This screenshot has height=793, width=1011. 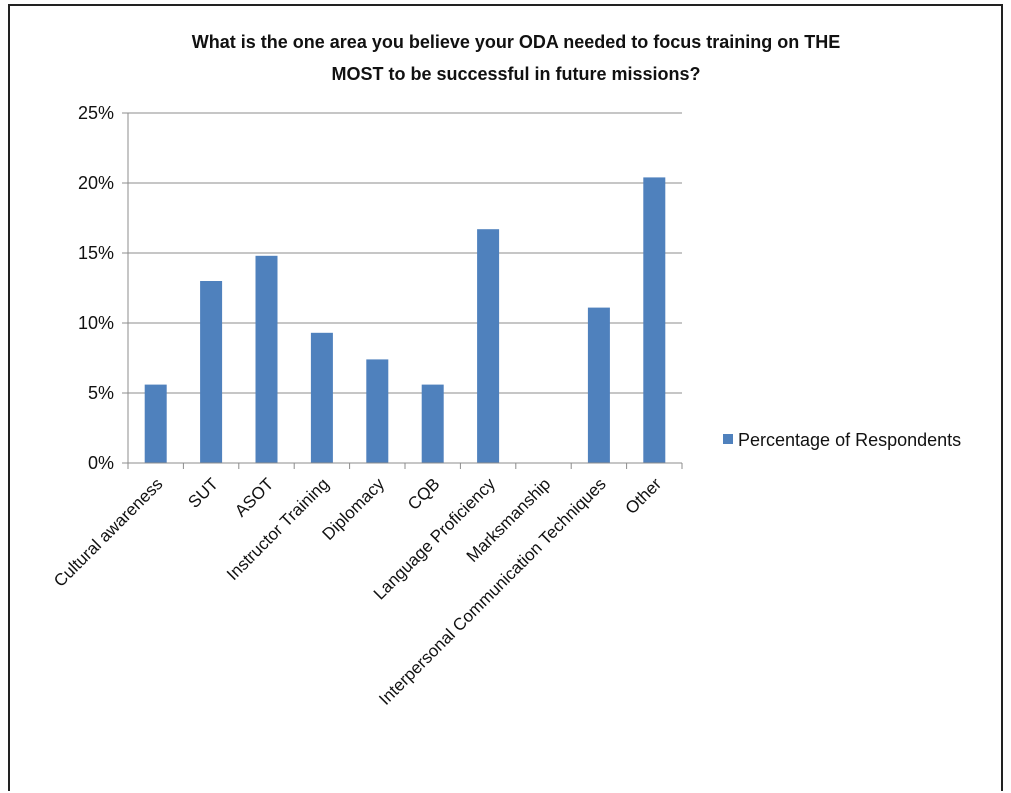 What do you see at coordinates (96, 113) in the screenshot?
I see `y-tick-label: 25%` at bounding box center [96, 113].